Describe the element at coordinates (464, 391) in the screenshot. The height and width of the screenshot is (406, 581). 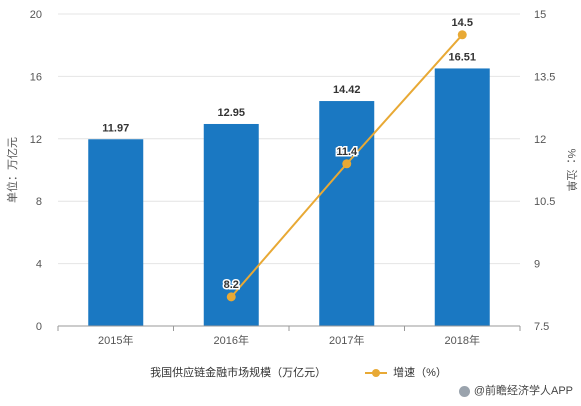
I see `brand-logo-icon` at that location.